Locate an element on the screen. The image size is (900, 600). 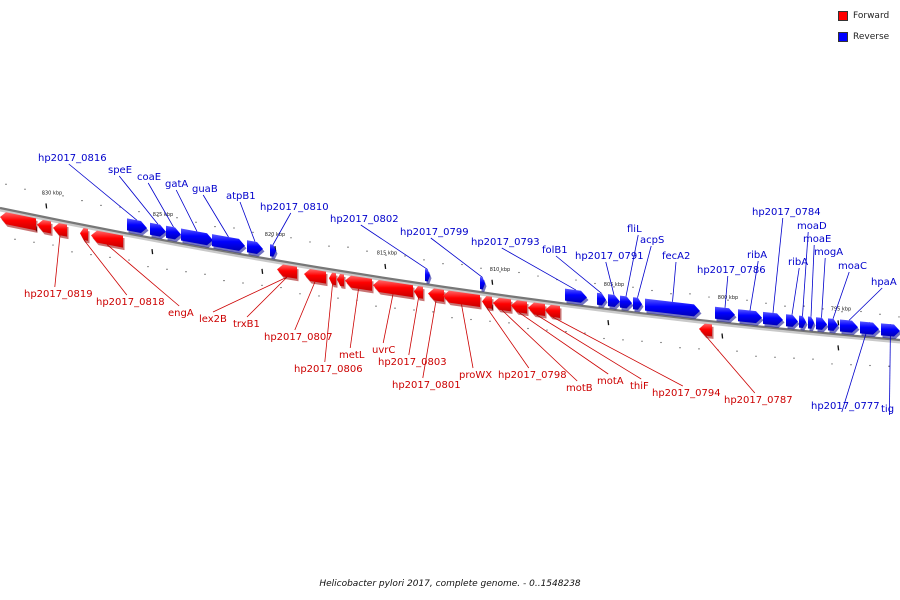
gene-label-thif: thiF is located at coordinates (639, 386).